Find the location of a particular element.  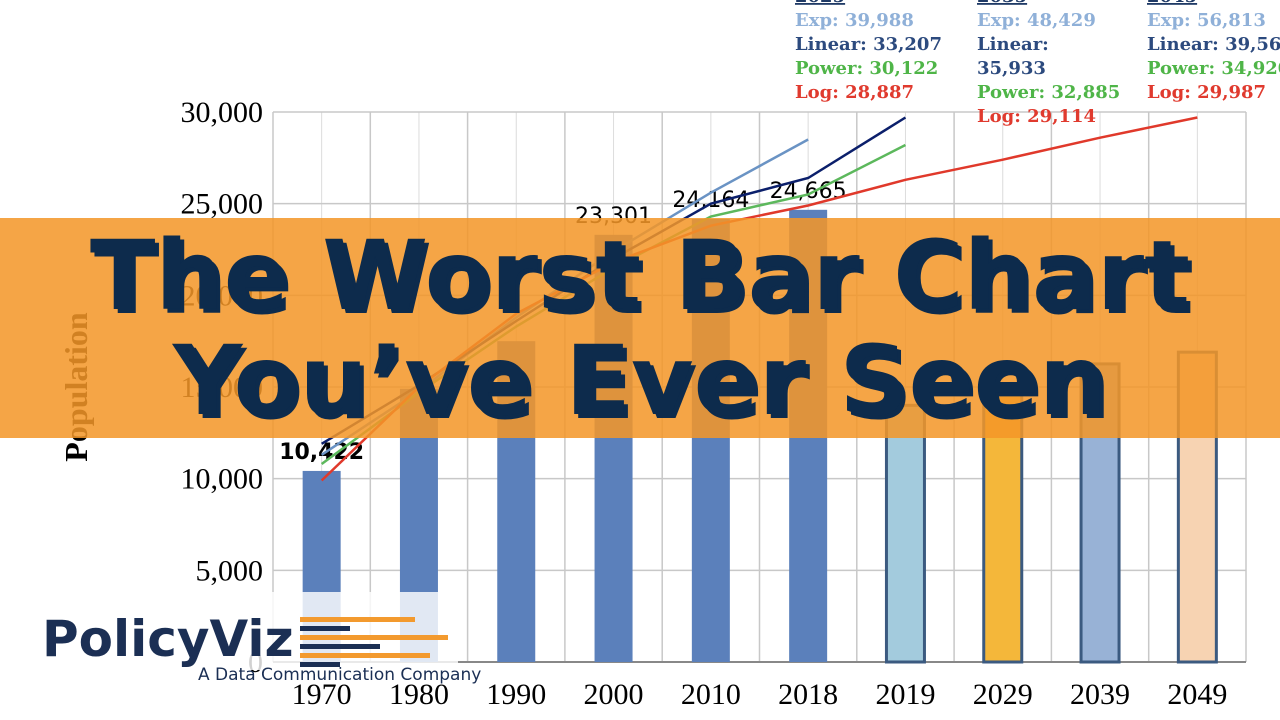

annotation-line: Power: 30,122 is located at coordinates (866, 68).